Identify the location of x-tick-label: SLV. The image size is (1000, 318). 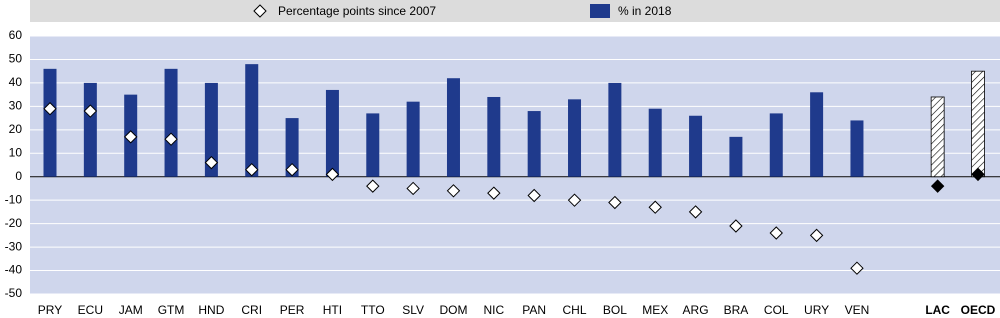
(413, 310).